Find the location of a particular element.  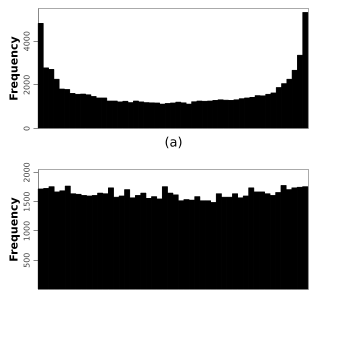

y-tick-label: 4000 is located at coordinates (27, 41).